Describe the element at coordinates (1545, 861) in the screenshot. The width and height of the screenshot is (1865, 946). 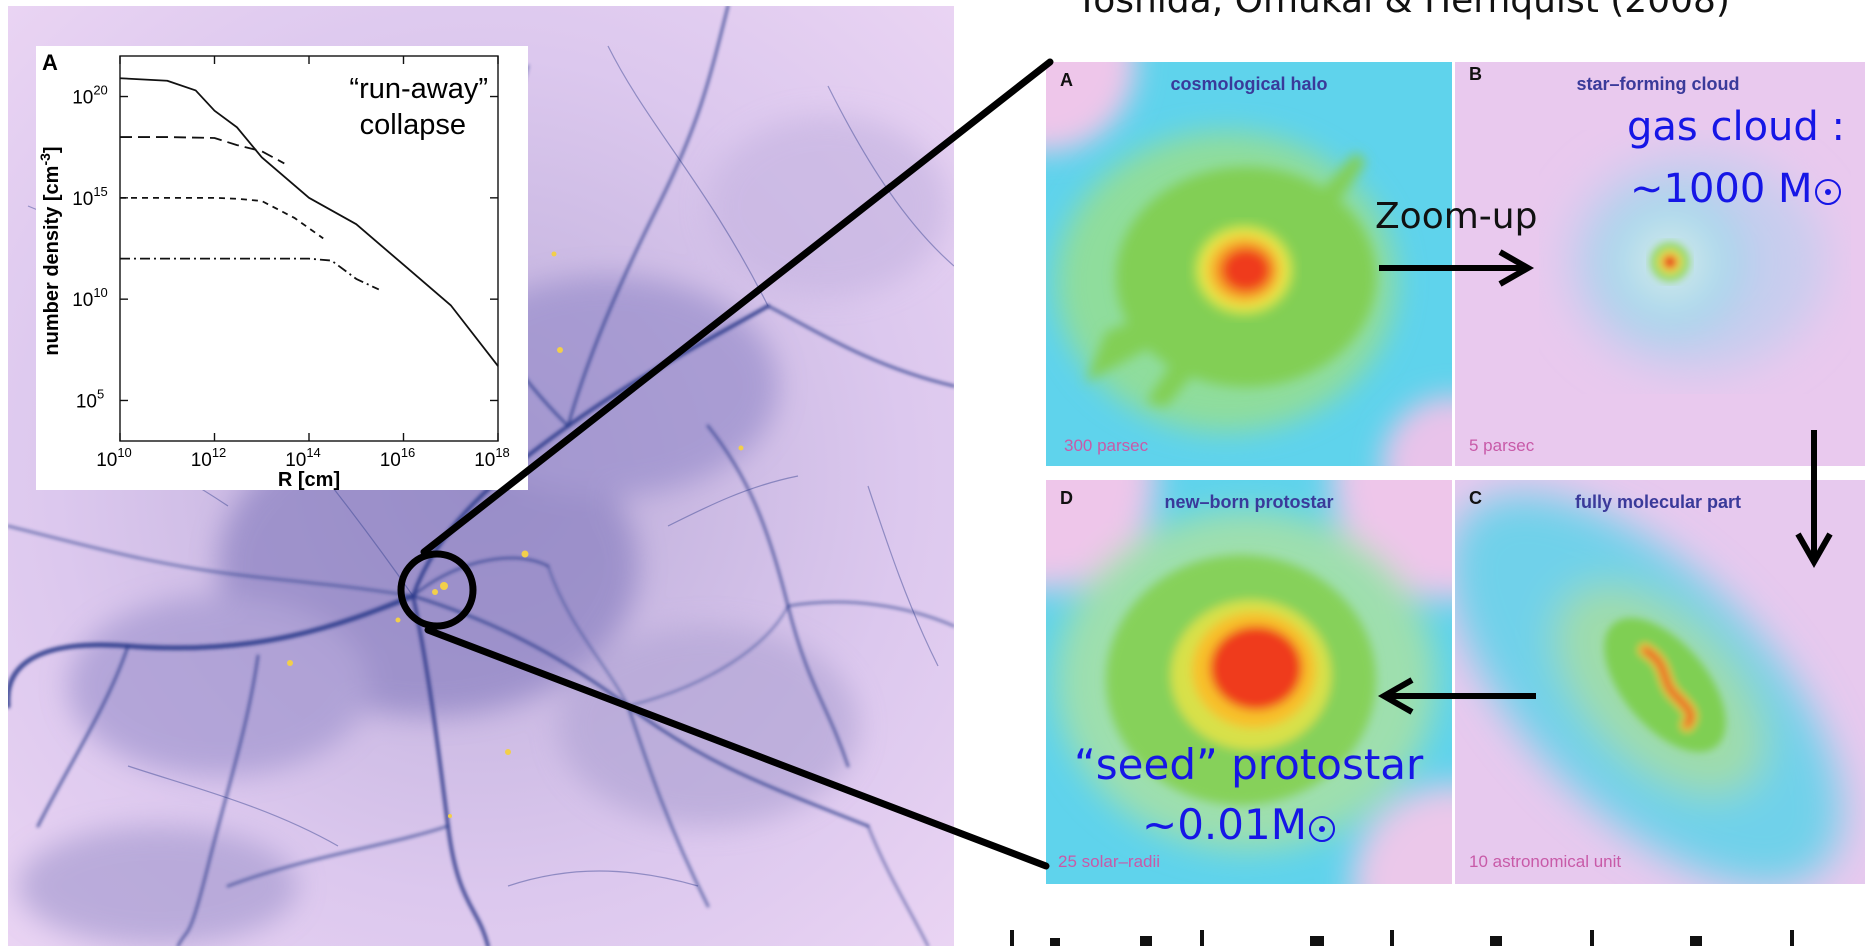
I see `panel-c-scale: 10 astronomical unit` at that location.